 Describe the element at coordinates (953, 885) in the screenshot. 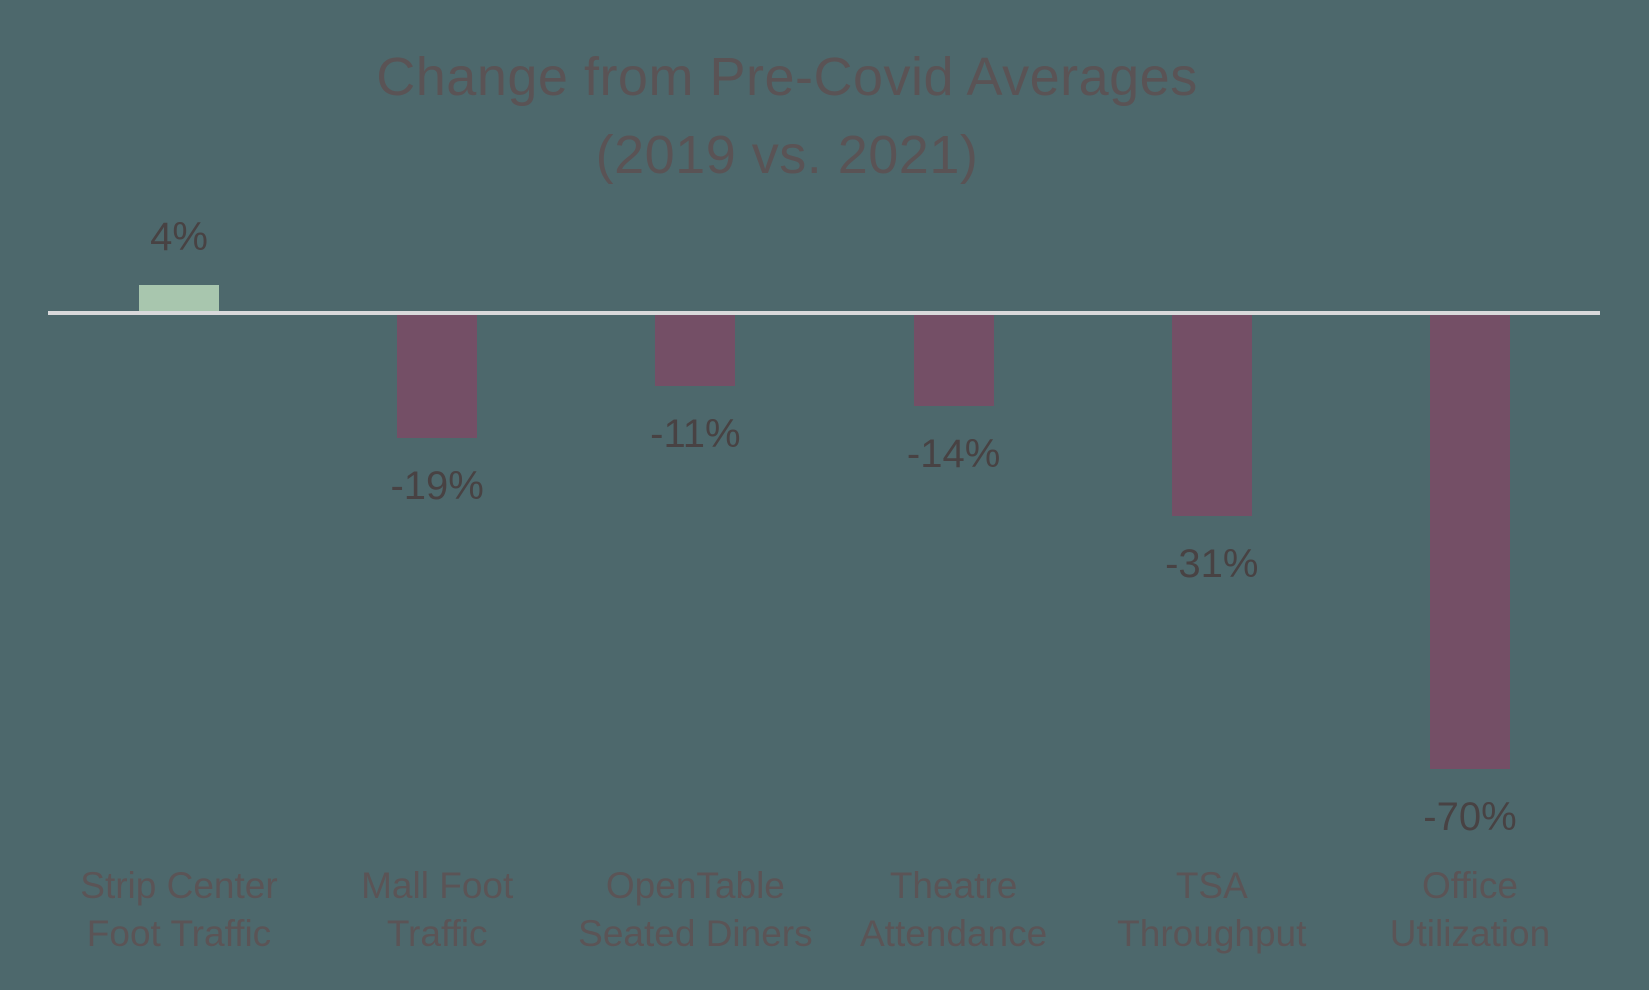

I see `category-label-line: Theatre` at that location.